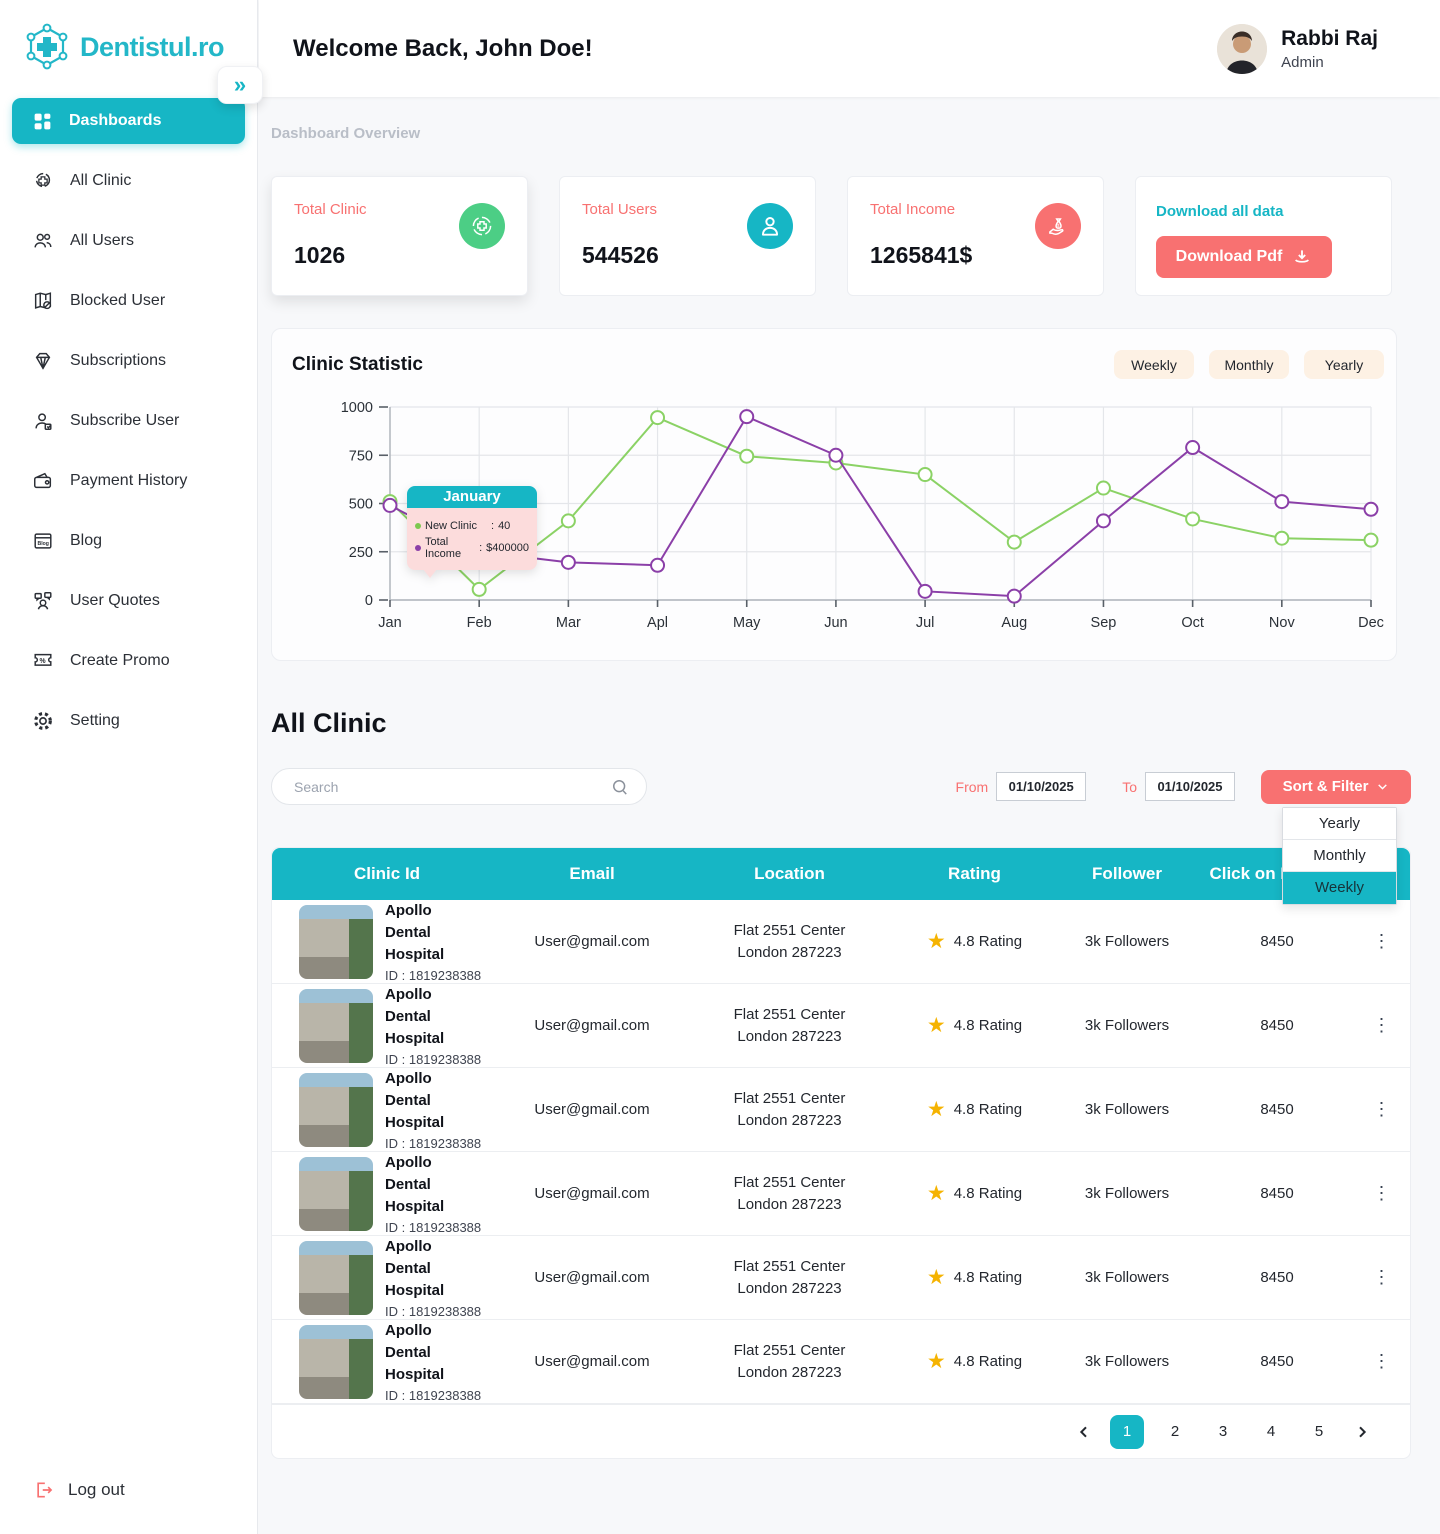 The image size is (1440, 1534). Describe the element at coordinates (128, 541) in the screenshot. I see `sidebar-item-blog: Blog Blog` at that location.